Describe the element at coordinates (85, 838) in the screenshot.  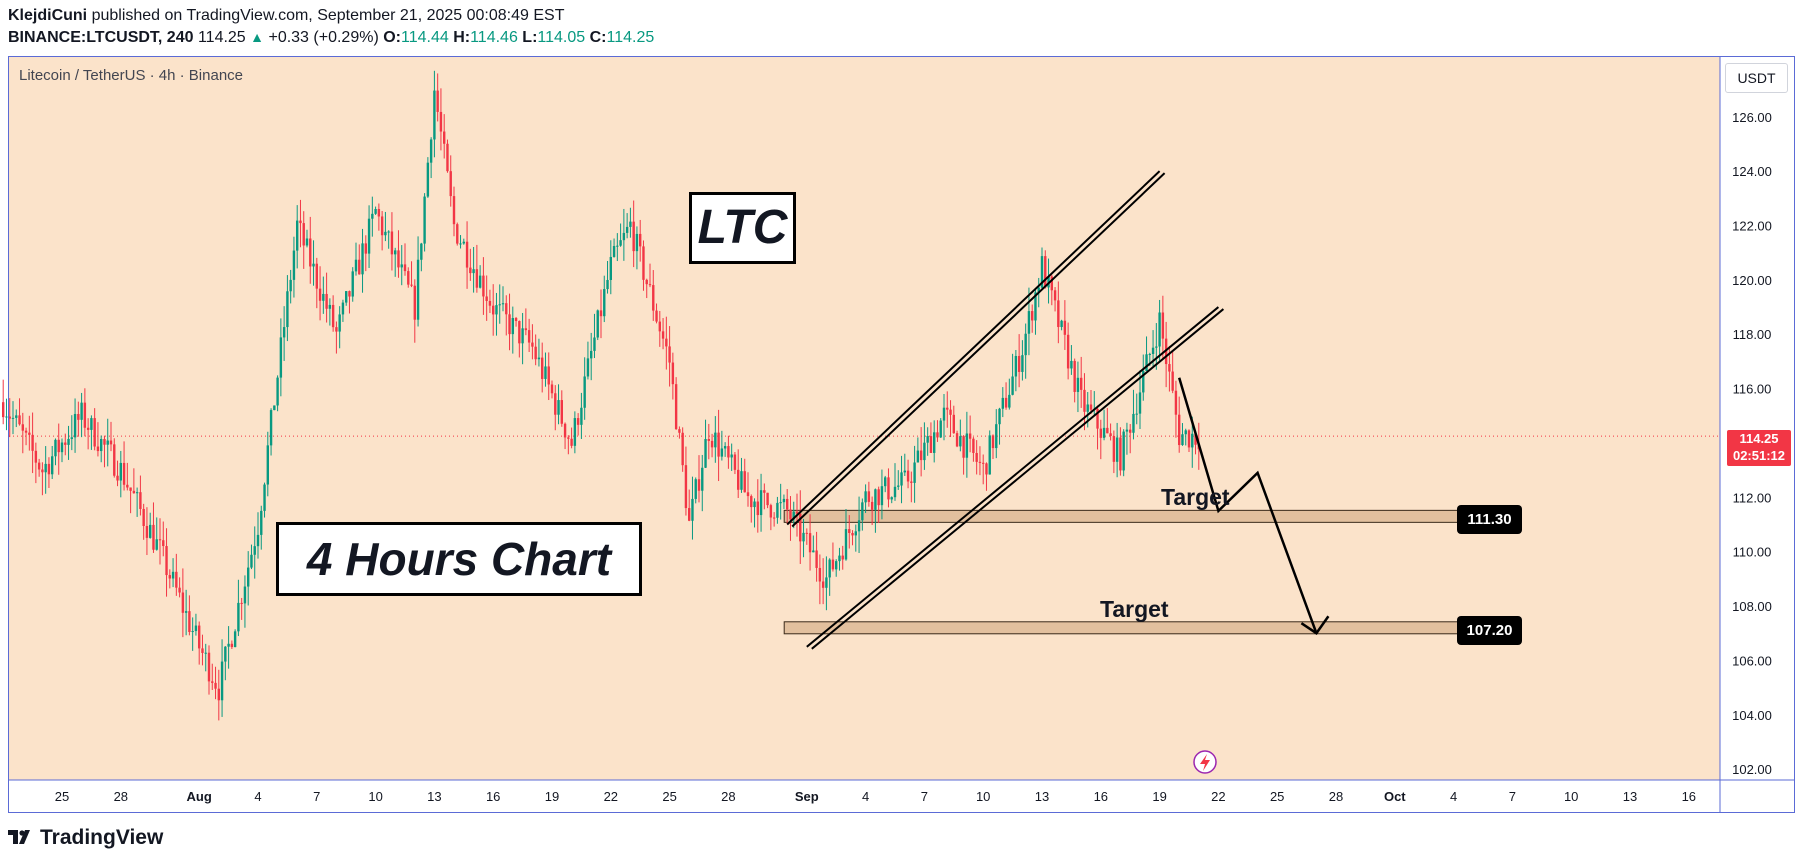
I see `footer-brand: TradingView` at that location.